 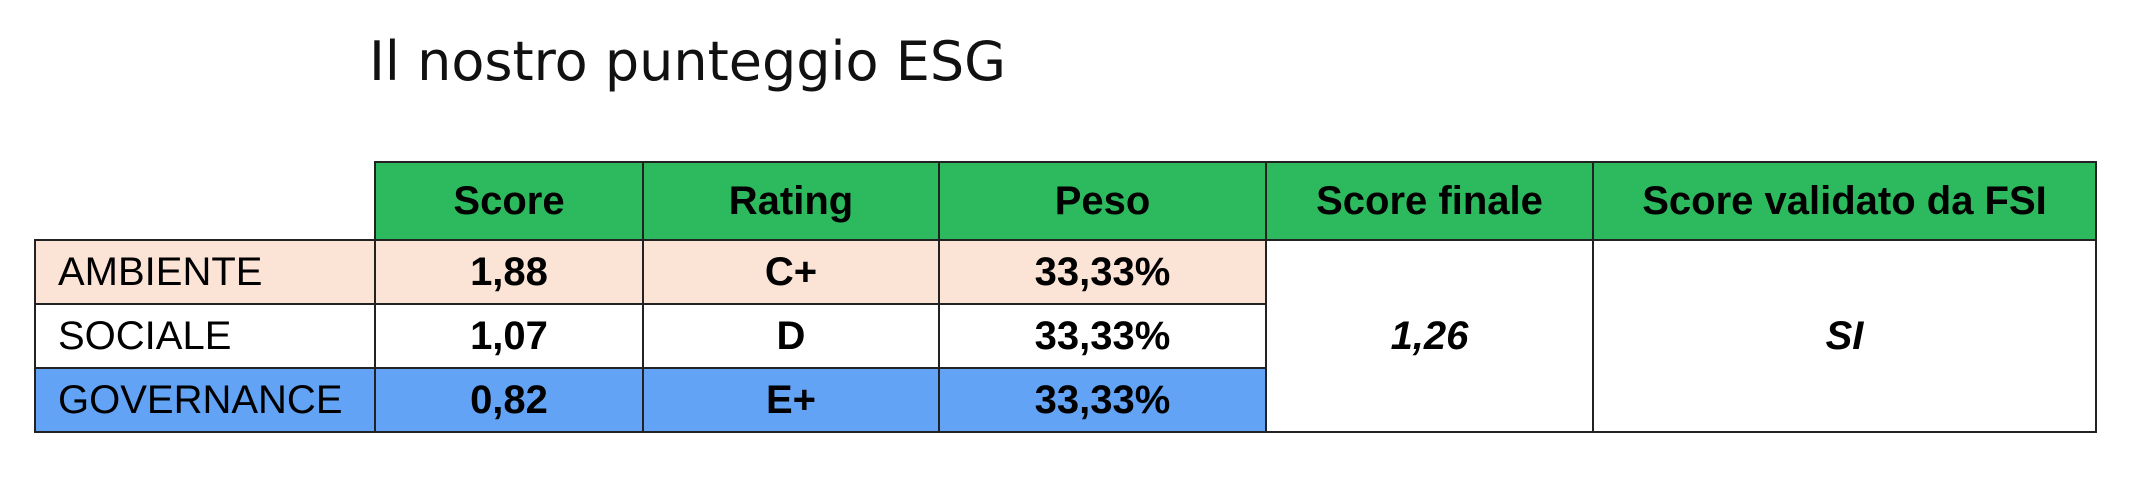 What do you see at coordinates (509, 272) in the screenshot?
I see `cell: 1,88` at bounding box center [509, 272].